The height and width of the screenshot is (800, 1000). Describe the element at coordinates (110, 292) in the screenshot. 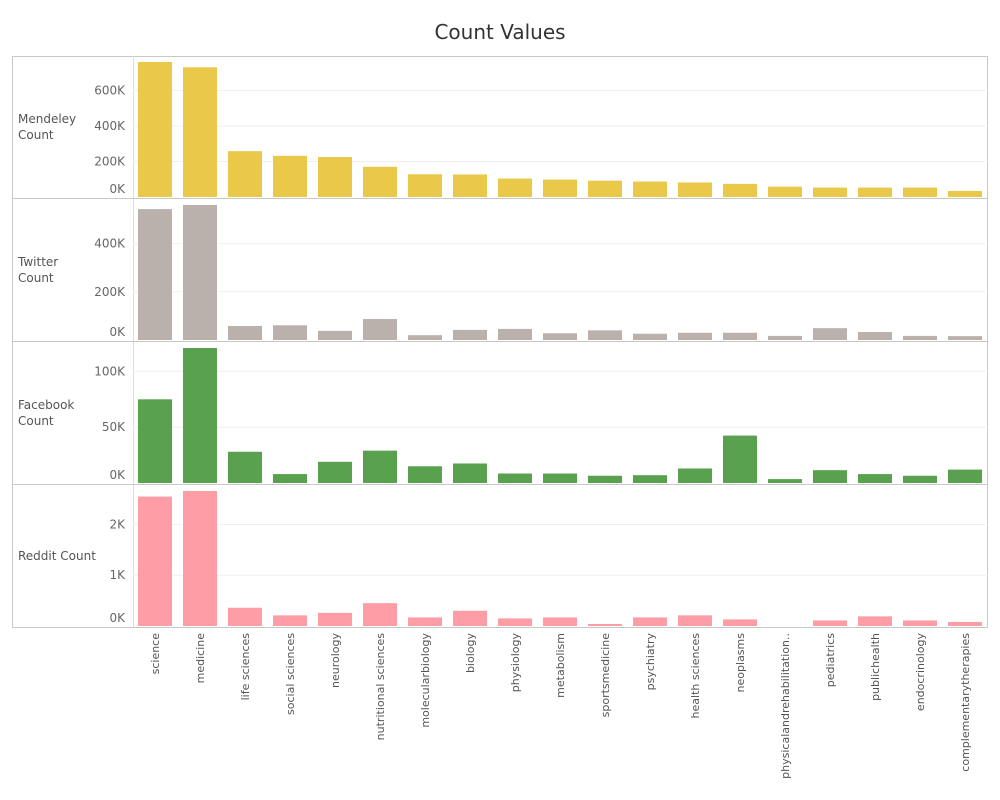

I see `y-tick-label: 200K` at that location.